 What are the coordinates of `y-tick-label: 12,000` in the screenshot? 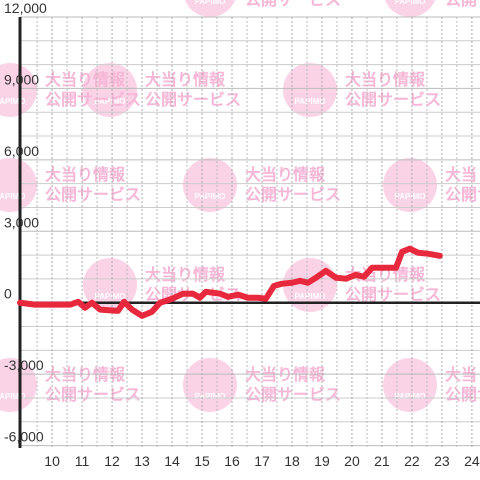 It's located at (25, 8).